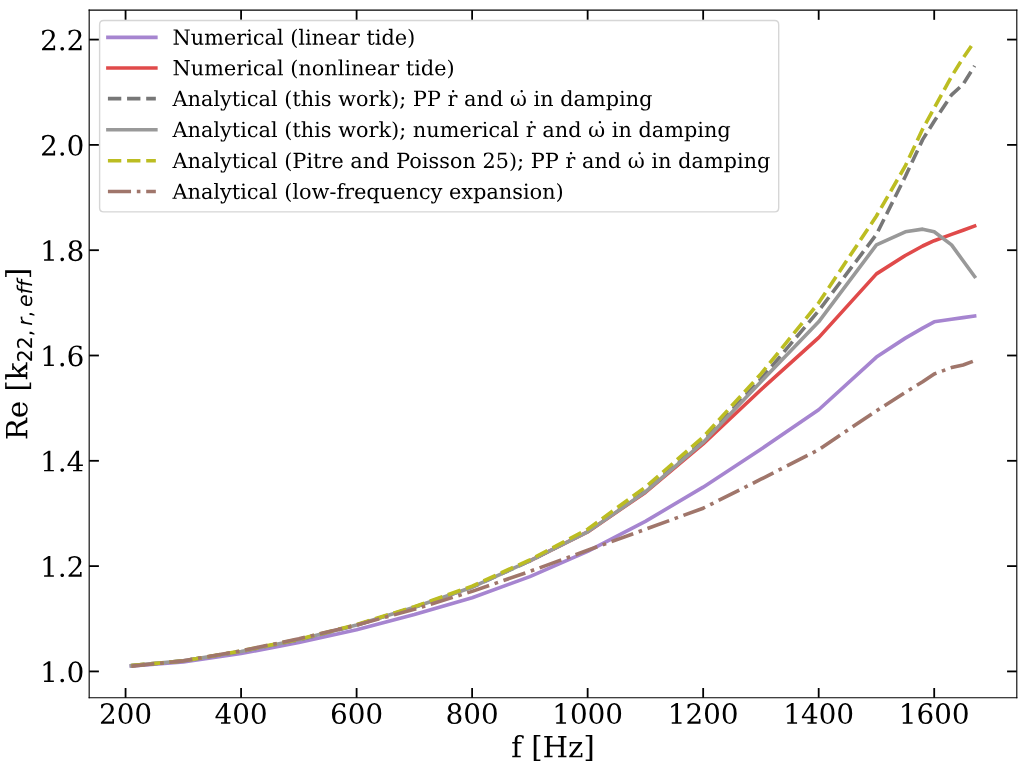  Describe the element at coordinates (313, 69) in the screenshot. I see `legend-label: Numerical (nonlinear tide)` at that location.